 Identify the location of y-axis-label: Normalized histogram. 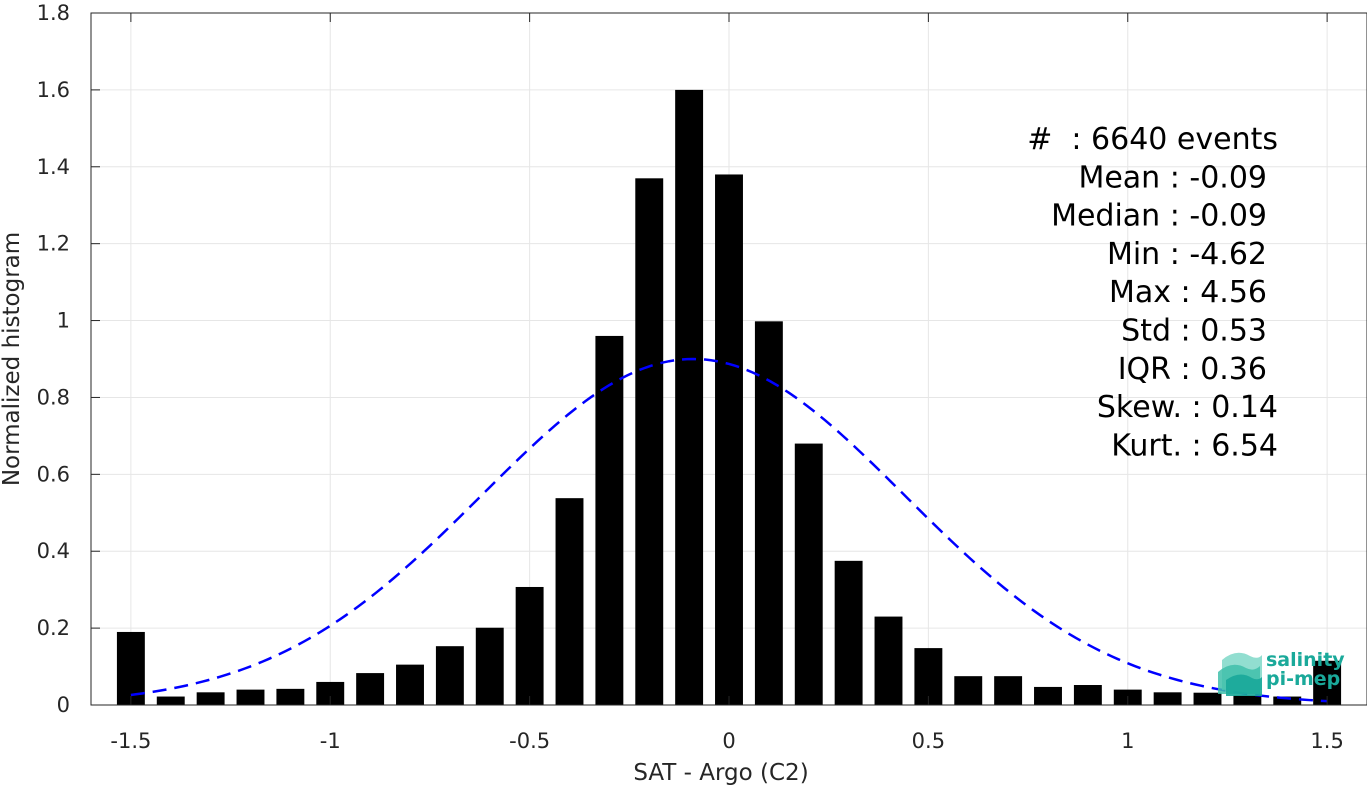
(12, 359).